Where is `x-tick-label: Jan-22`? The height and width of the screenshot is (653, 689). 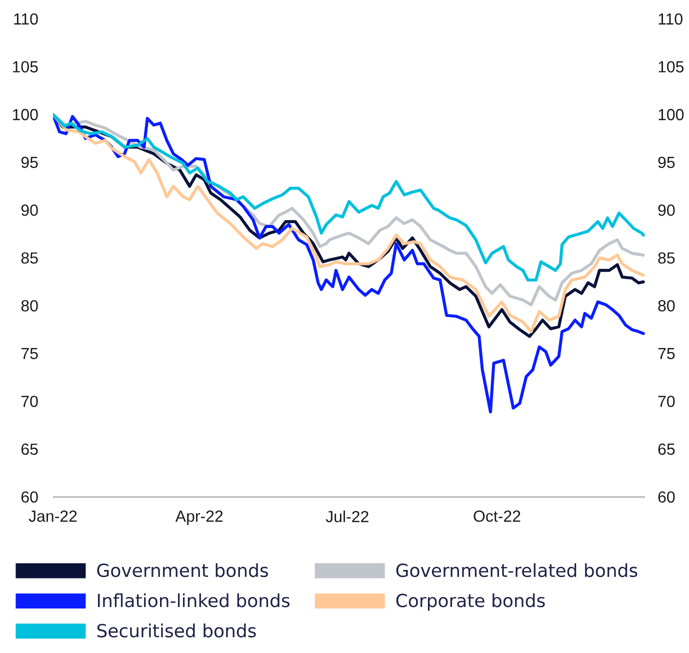 x-tick-label: Jan-22 is located at coordinates (52, 516).